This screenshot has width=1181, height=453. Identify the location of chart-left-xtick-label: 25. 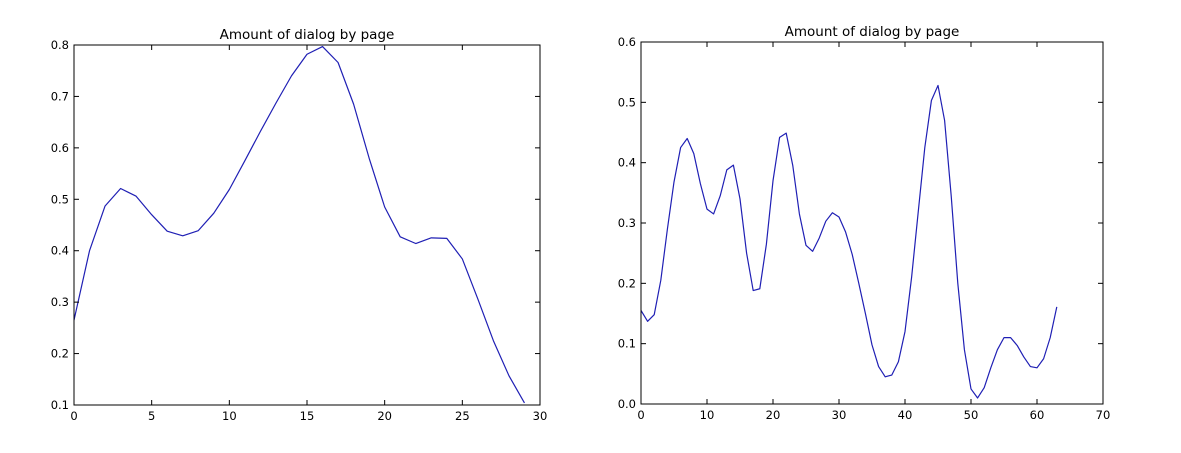
(462, 416).